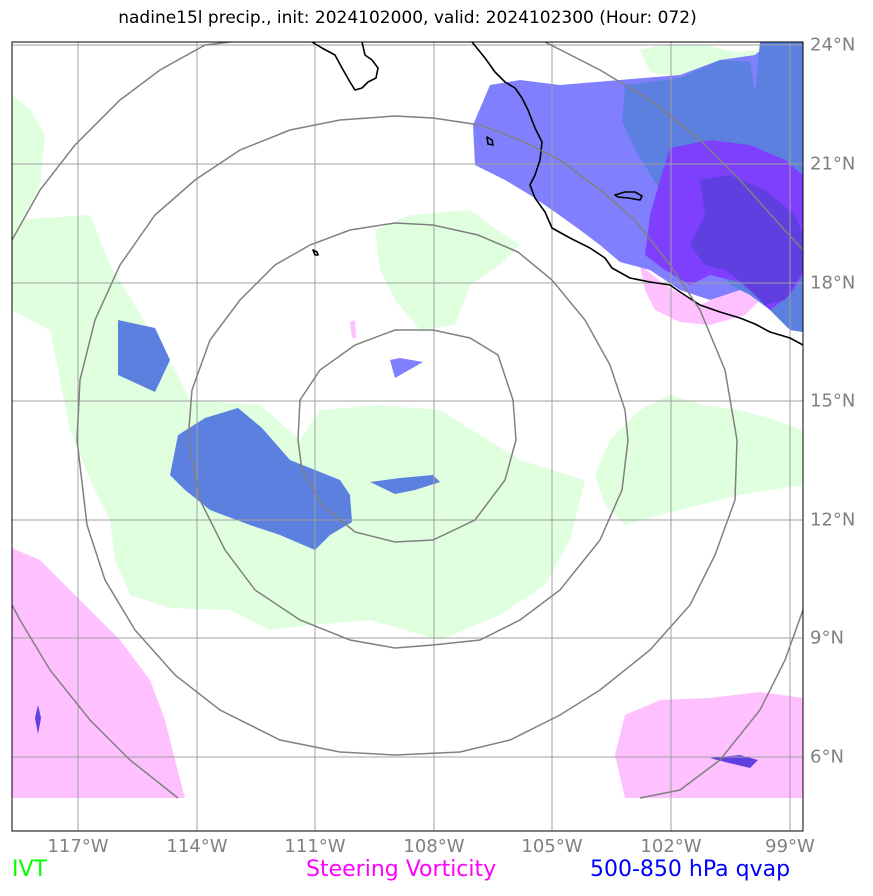  Describe the element at coordinates (700, 295) in the screenshot. I see `vorticity-region-northeast` at that location.